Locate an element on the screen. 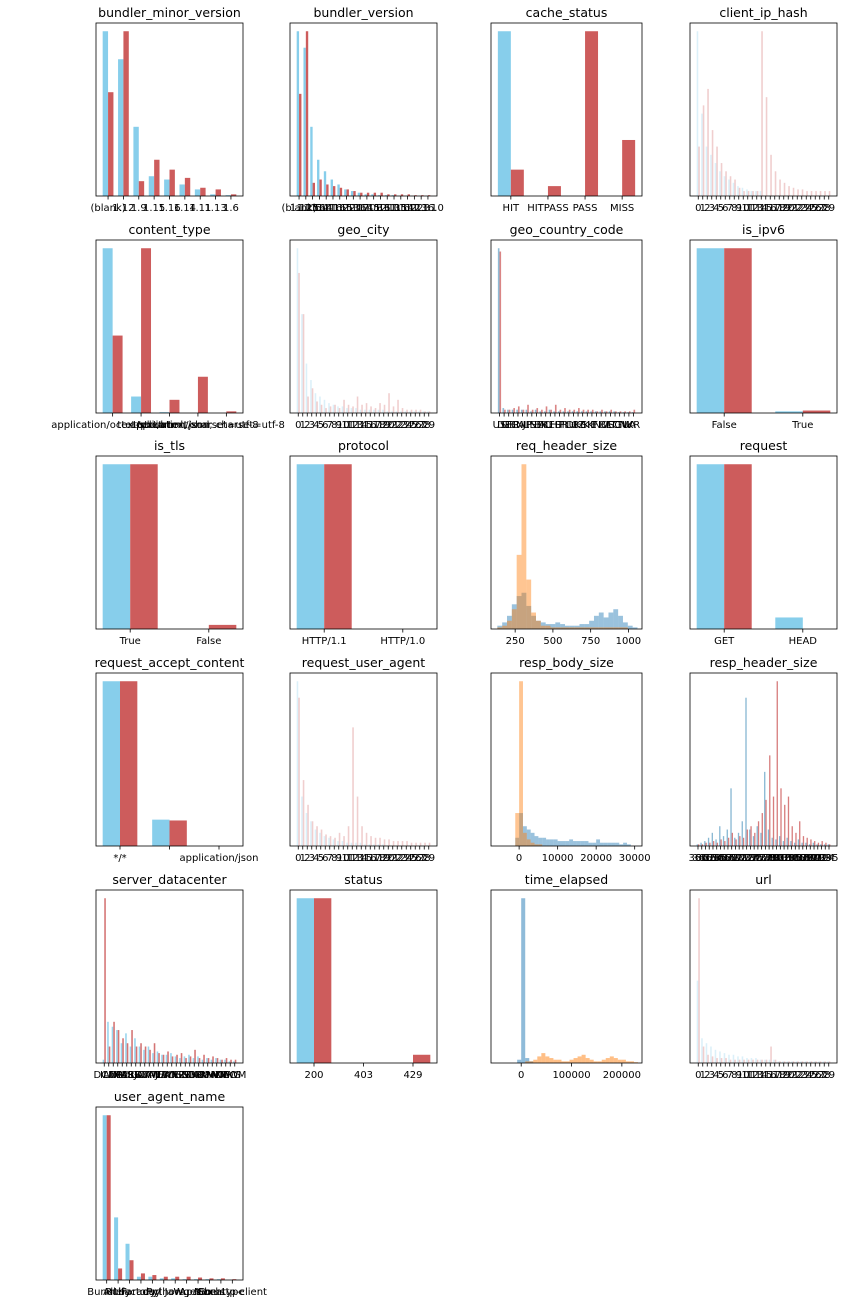 The width and height of the screenshot is (855, 1304). x-tick-label: PASS is located at coordinates (585, 208).